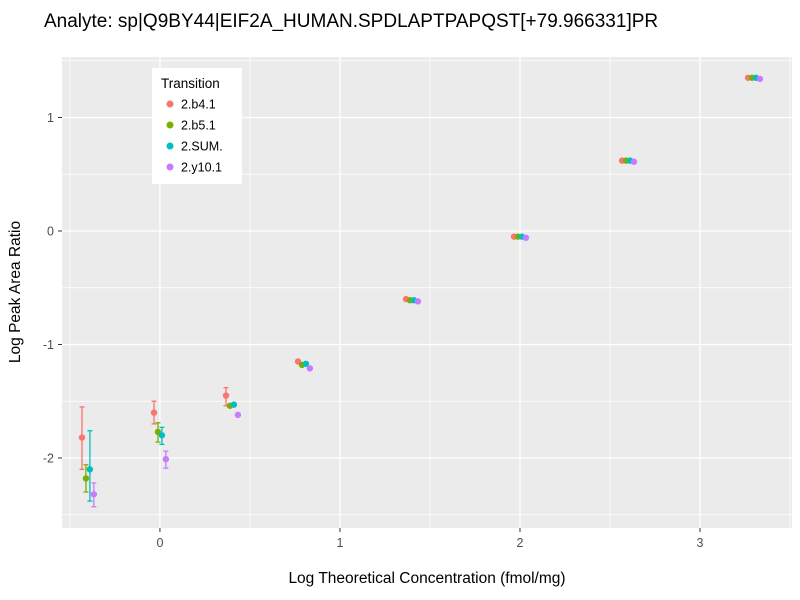 The image size is (800, 600). I want to click on legend-label: 2.b4.1, so click(198, 105).